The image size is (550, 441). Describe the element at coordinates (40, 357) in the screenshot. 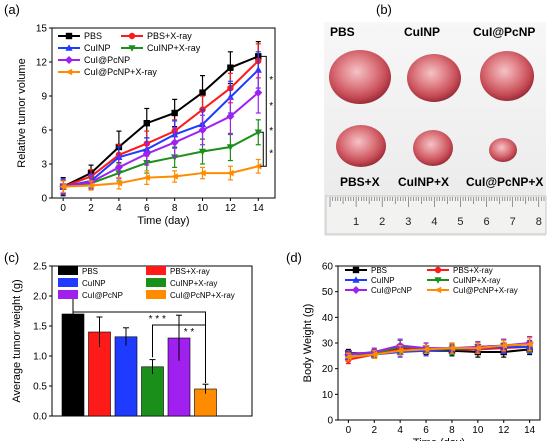

I see `y-tick-label: 1.0` at that location.